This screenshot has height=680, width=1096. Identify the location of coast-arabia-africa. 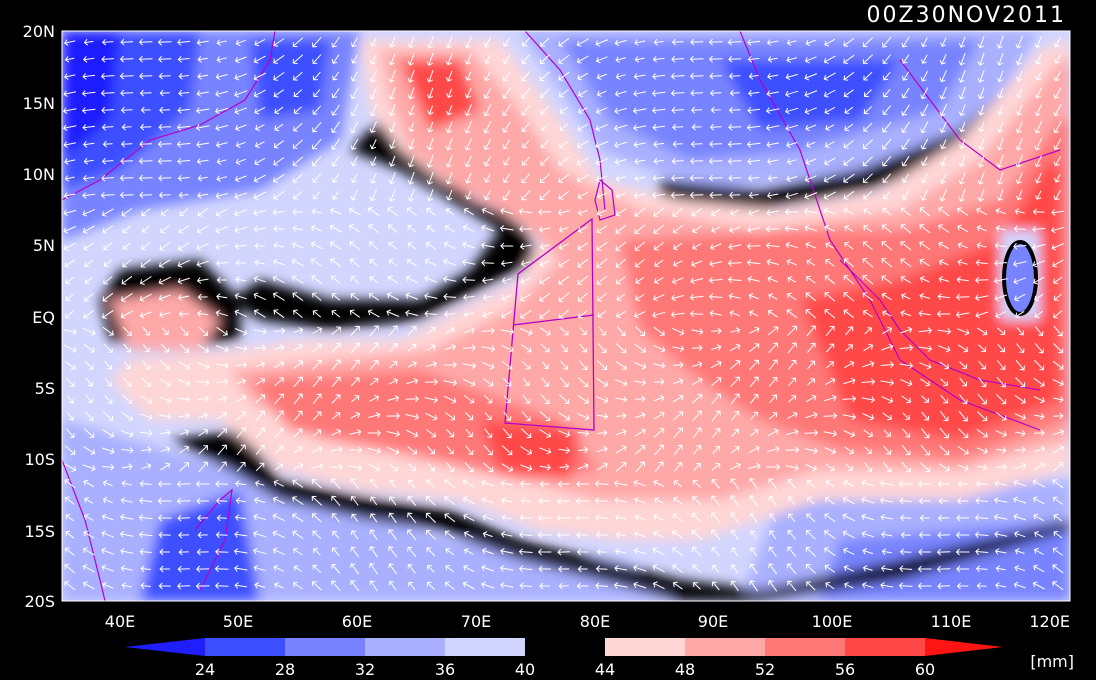
(169, 116).